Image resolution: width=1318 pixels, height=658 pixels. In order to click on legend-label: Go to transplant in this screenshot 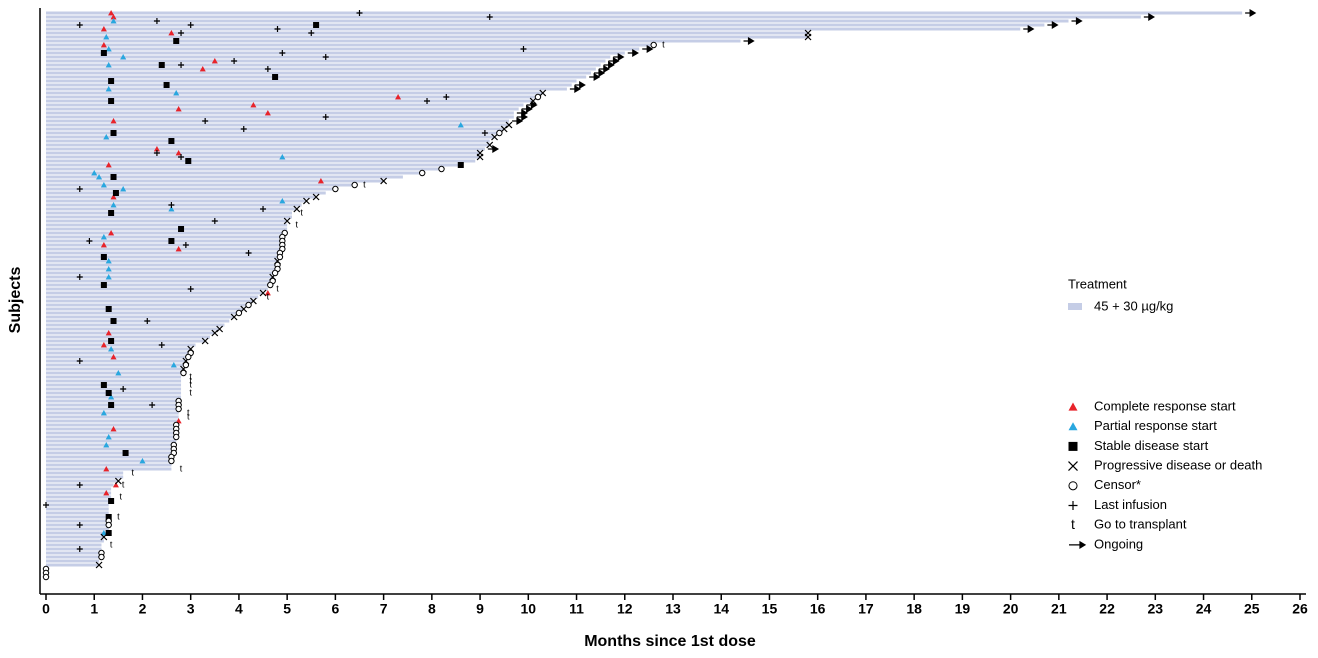, I will do `click(1140, 524)`.